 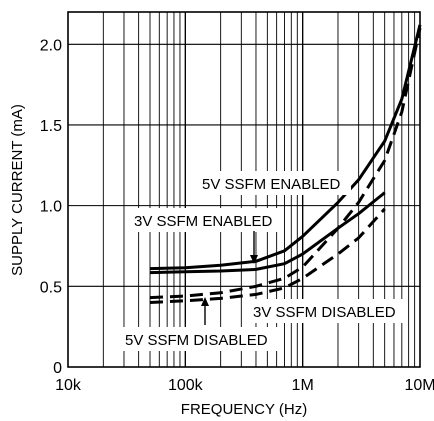 I want to click on arrow-3v-enabled-head, so click(x=254, y=259).